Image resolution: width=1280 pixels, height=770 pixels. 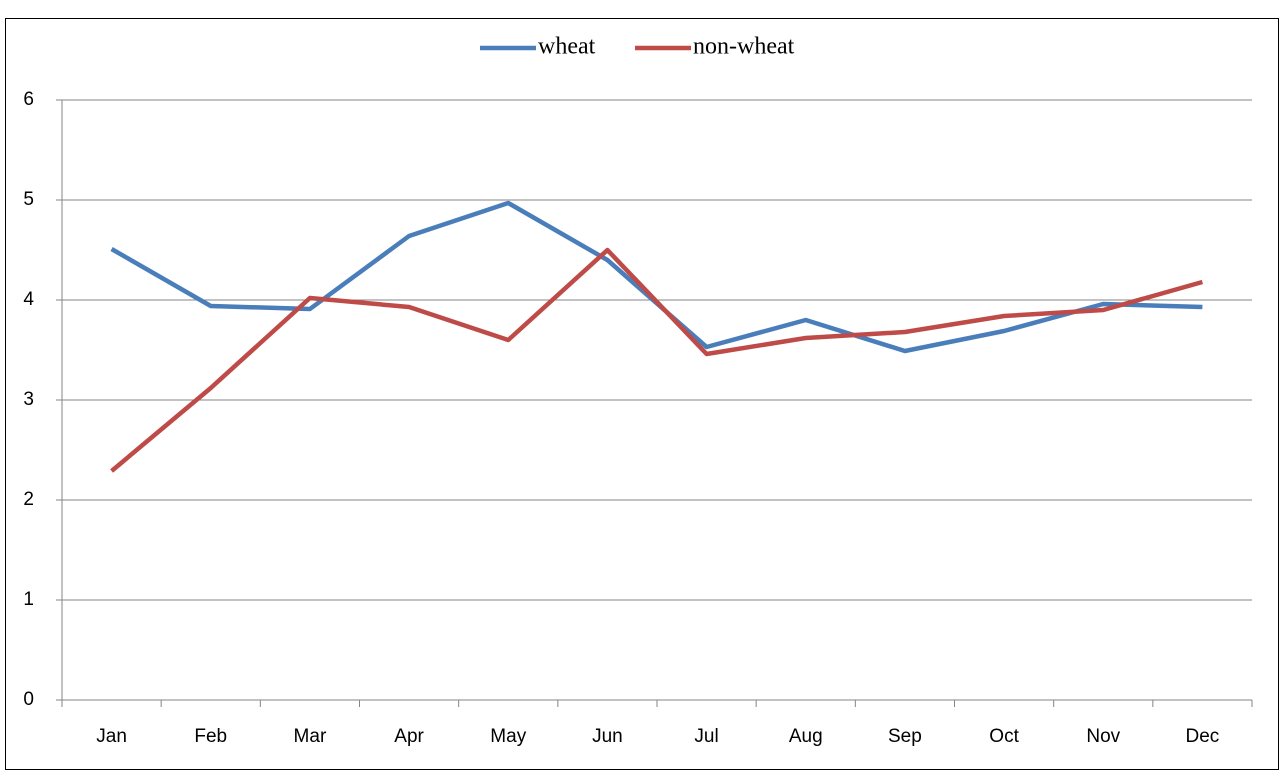 I want to click on x-tick-label: May, so click(x=508, y=736).